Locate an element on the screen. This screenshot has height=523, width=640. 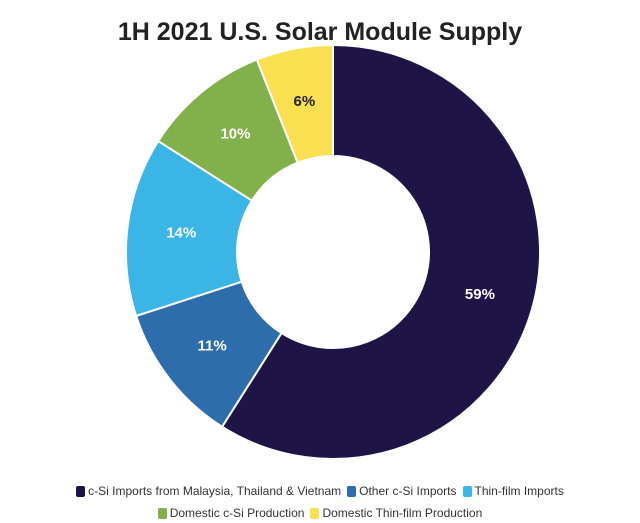
legend-item: Domestic c-Si Production is located at coordinates (231, 513).